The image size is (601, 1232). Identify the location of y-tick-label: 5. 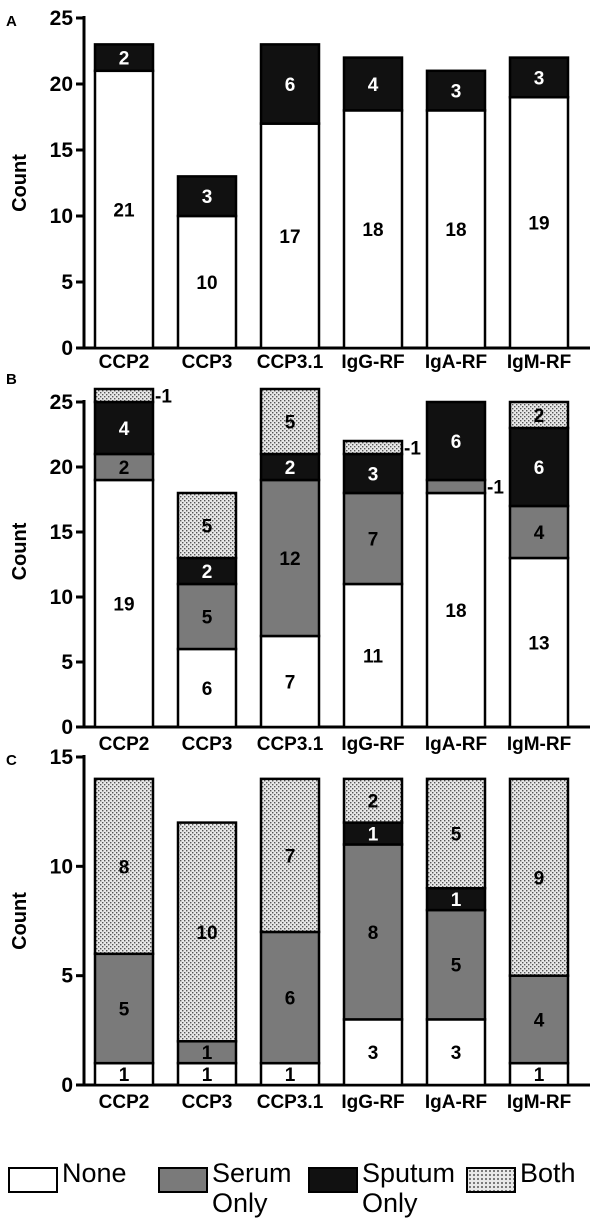
(67, 976).